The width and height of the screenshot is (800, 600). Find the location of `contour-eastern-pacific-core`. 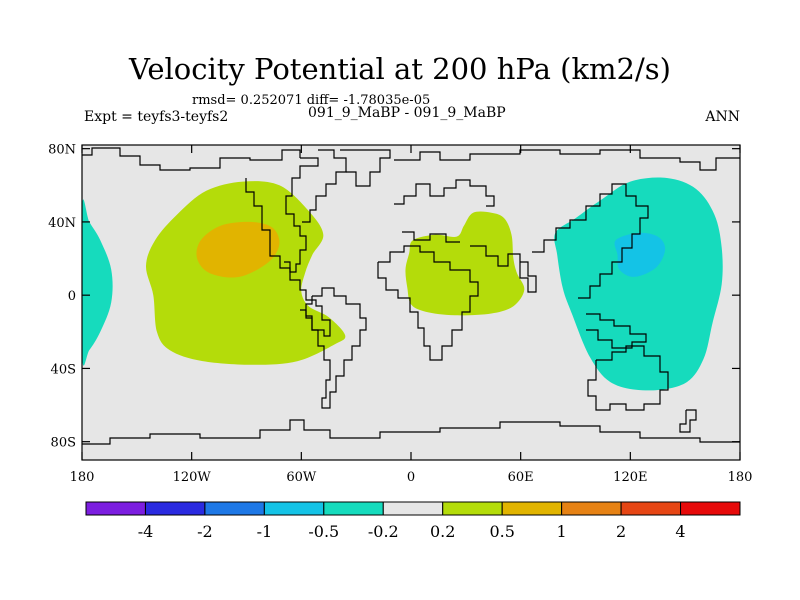

contour-eastern-pacific-core is located at coordinates (238, 249).